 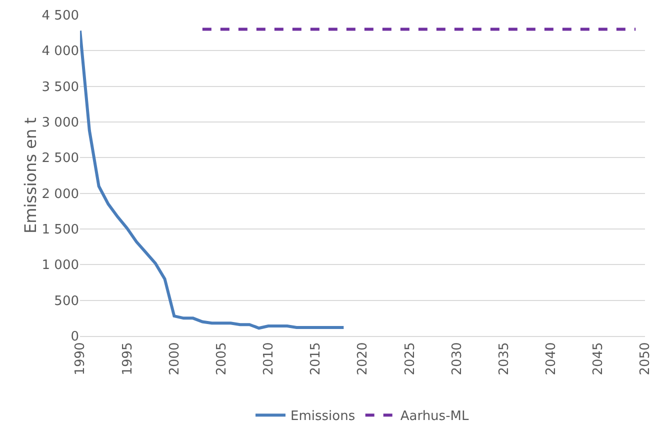 I want to click on y-tick-label: 3 500, so click(x=60, y=87).